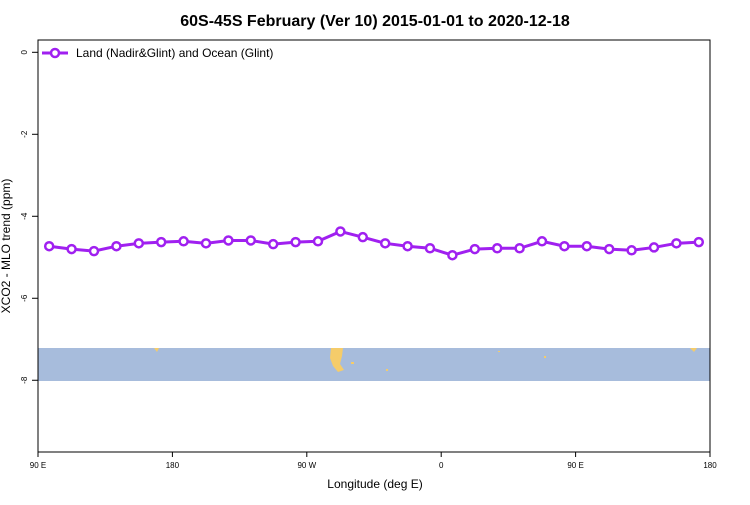 The image size is (750, 505). Describe the element at coordinates (374, 364) in the screenshot. I see `map-strip` at that location.